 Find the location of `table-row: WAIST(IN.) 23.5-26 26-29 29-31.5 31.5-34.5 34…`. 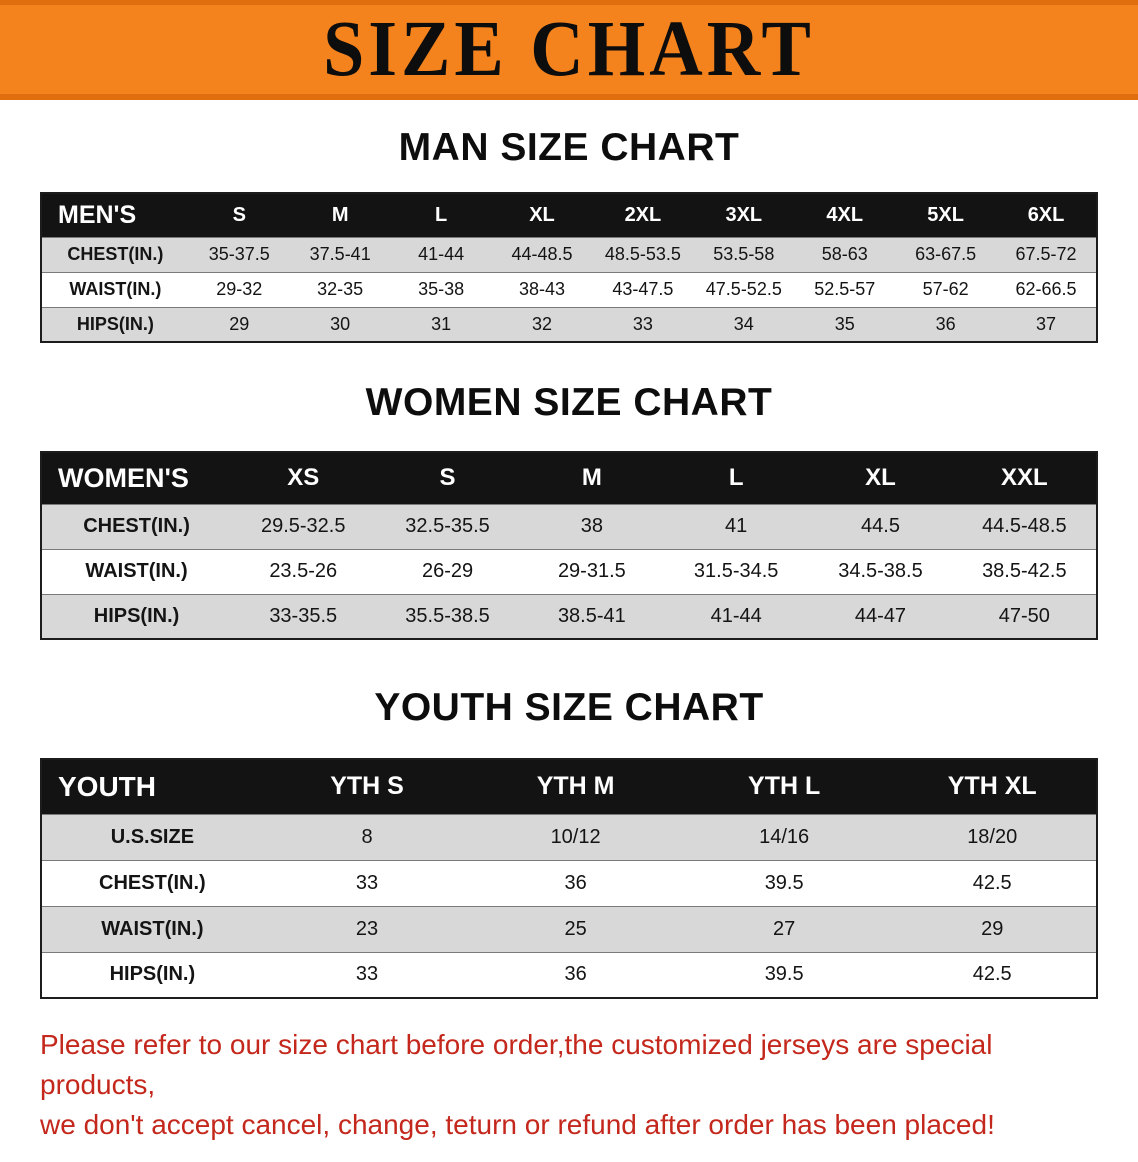

table-row: WAIST(IN.) 23.5-26 26-29 29-31.5 31.5-34.5 34… is located at coordinates (569, 571).